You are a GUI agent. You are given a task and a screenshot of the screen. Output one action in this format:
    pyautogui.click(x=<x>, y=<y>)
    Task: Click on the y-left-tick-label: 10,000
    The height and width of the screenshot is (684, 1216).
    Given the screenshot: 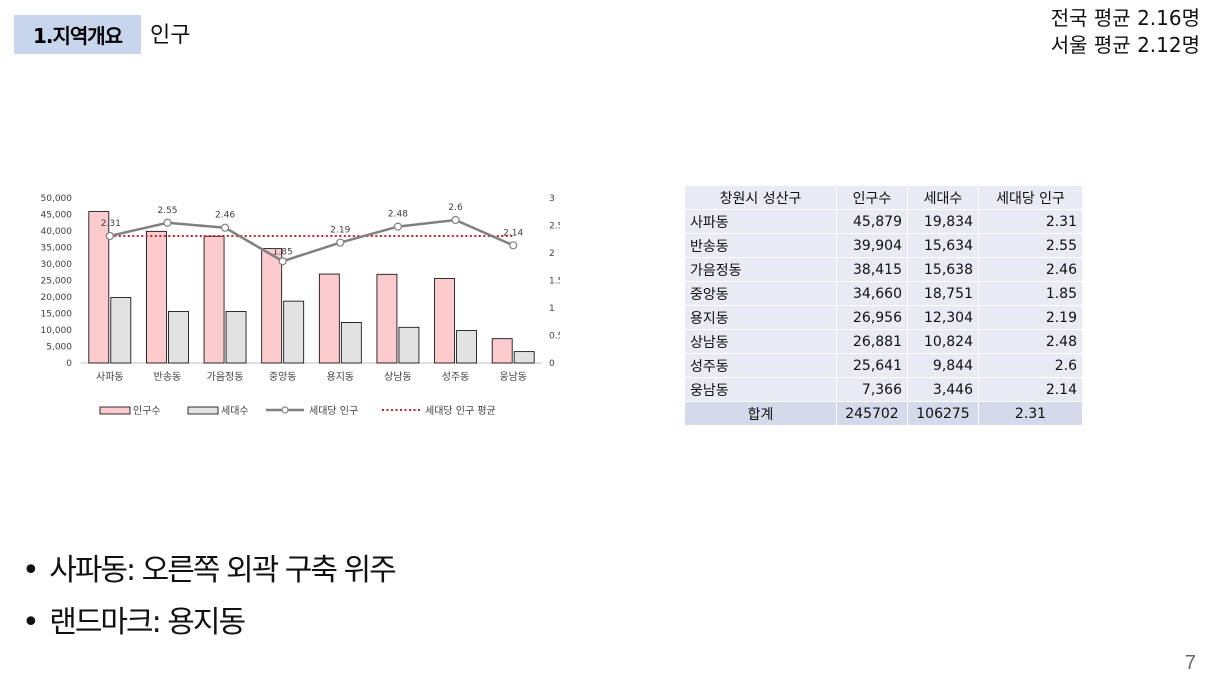 What is the action you would take?
    pyautogui.click(x=57, y=331)
    